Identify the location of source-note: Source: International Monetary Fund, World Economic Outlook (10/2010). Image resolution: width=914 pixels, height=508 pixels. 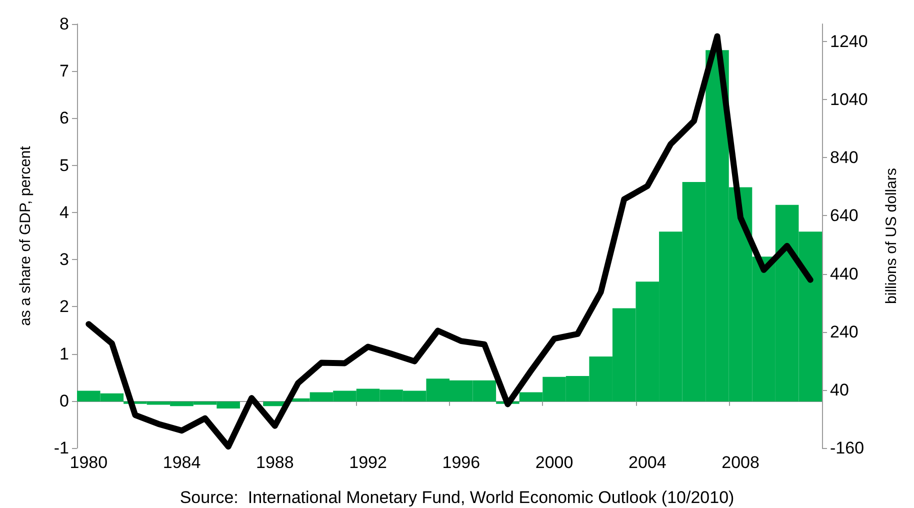
(457, 497).